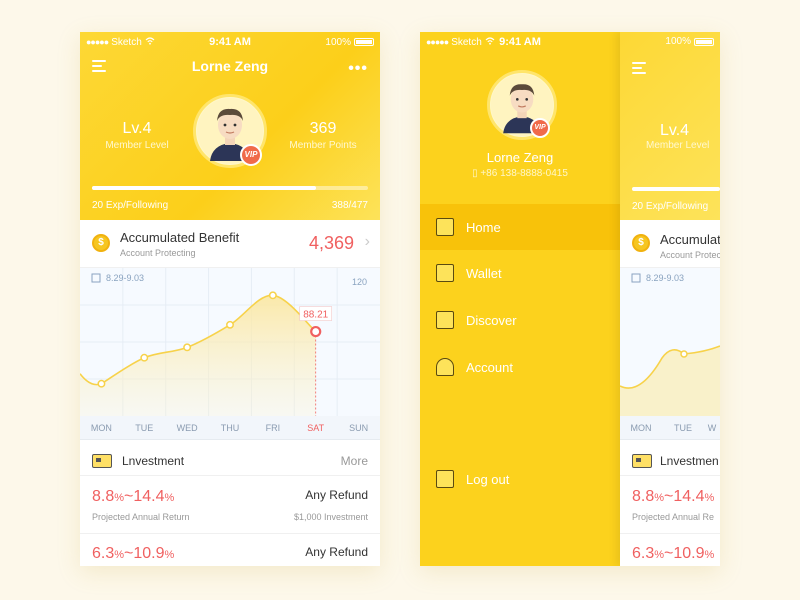 The width and height of the screenshot is (800, 600). I want to click on menu-item-label: Account, so click(489, 367).